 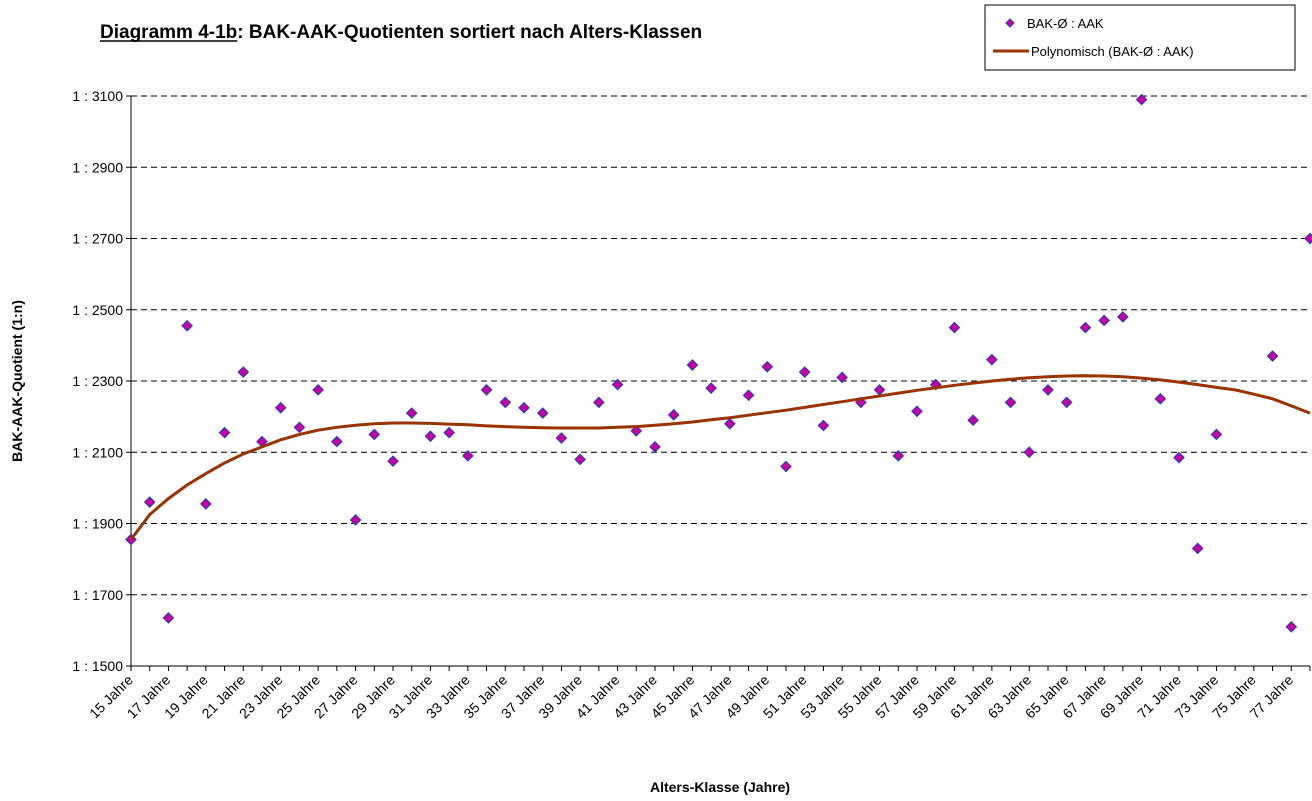 I want to click on legend-box, so click(x=1140, y=37).